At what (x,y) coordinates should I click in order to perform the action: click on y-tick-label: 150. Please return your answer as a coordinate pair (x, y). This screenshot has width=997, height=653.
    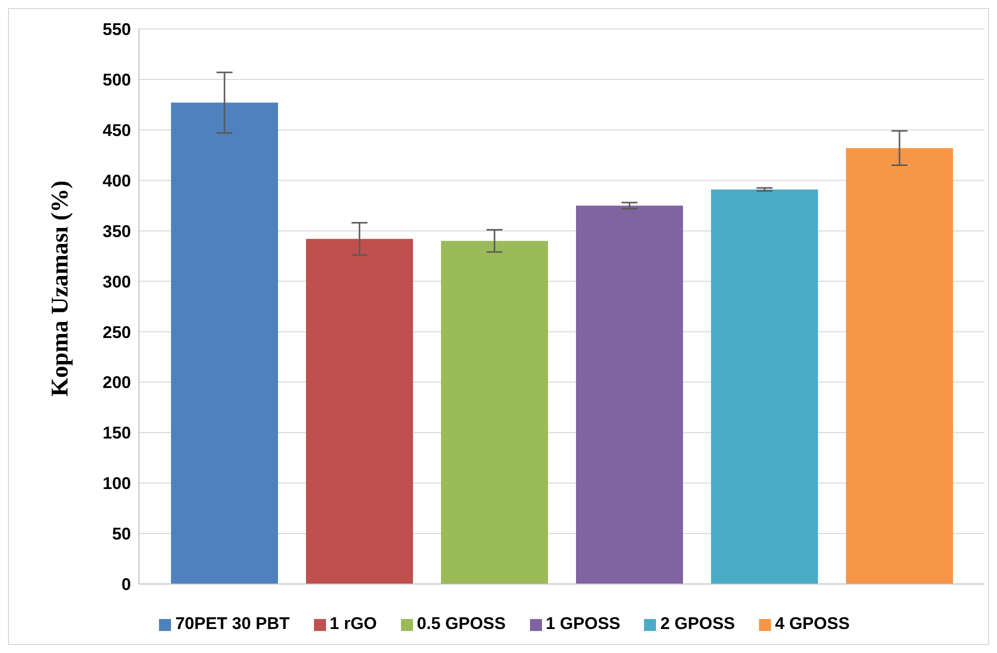
    Looking at the image, I should click on (116, 433).